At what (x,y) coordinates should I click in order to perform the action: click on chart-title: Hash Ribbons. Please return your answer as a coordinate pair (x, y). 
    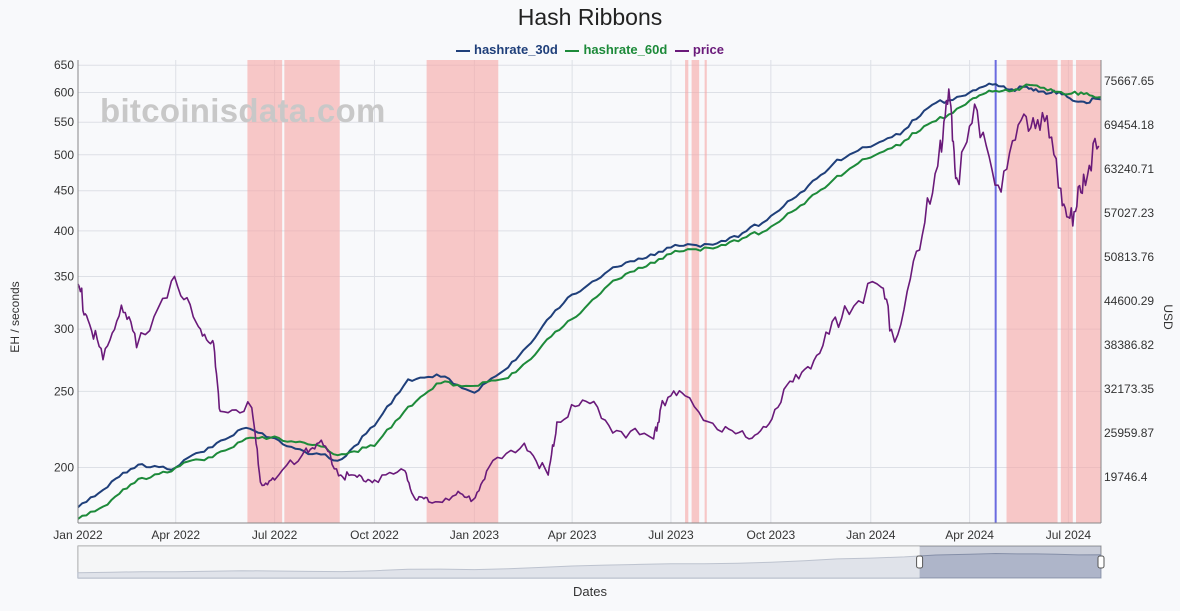
    Looking at the image, I should click on (590, 17).